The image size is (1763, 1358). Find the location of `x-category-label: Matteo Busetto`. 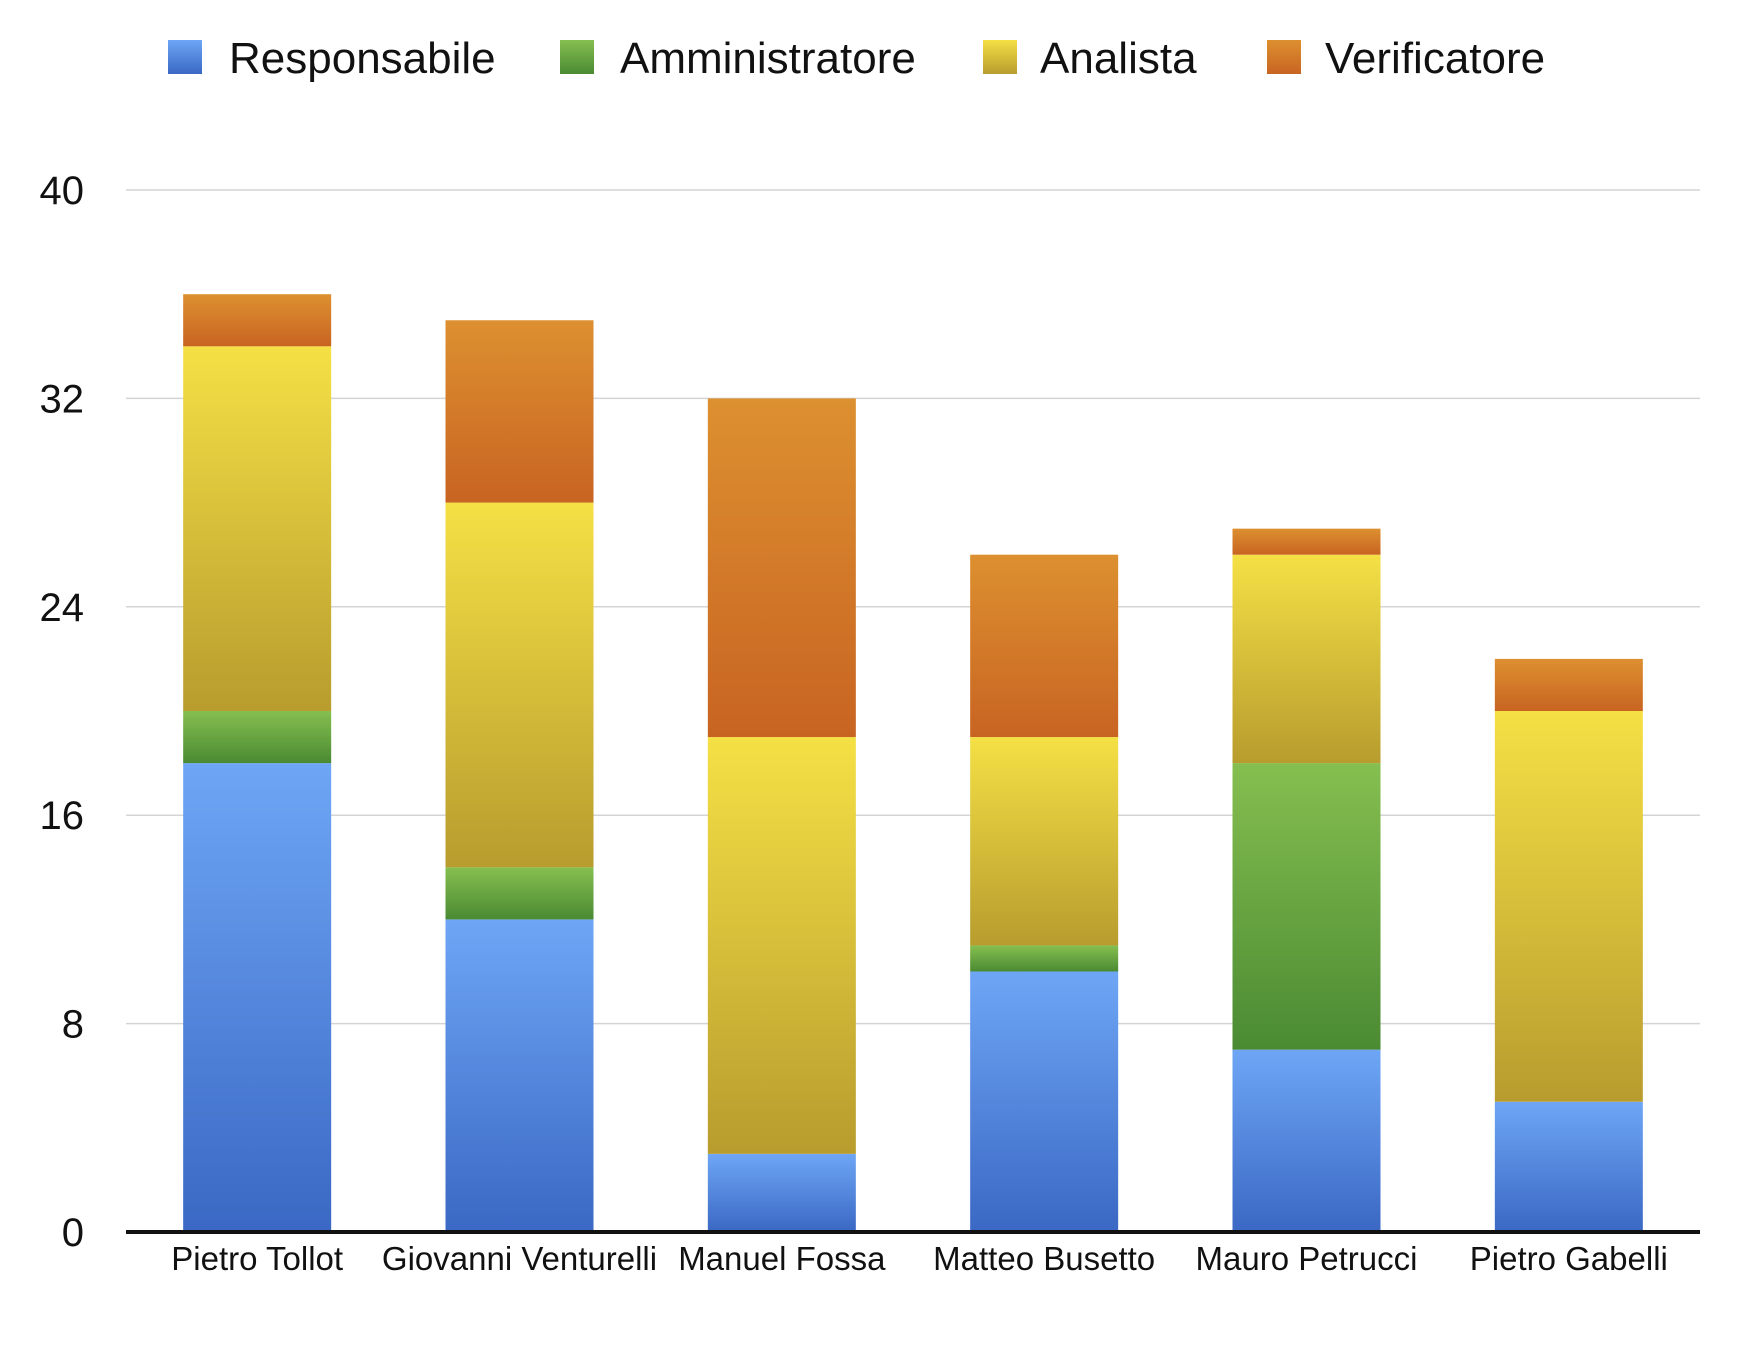

x-category-label: Matteo Busetto is located at coordinates (1044, 1258).